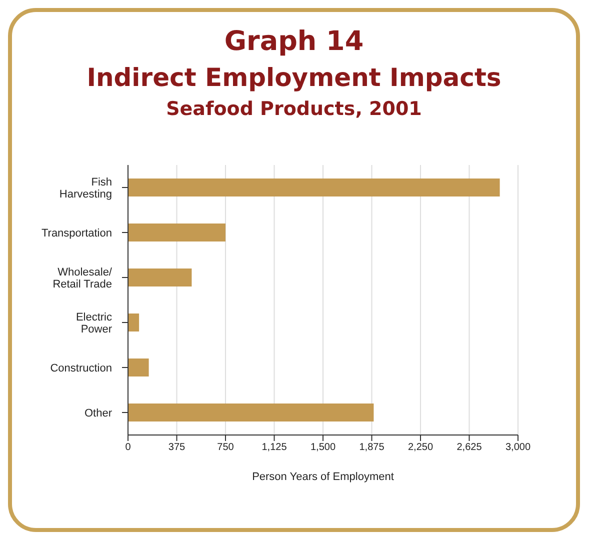 The width and height of the screenshot is (592, 544). Describe the element at coordinates (372, 448) in the screenshot. I see `x-tick-label: 1,875` at that location.